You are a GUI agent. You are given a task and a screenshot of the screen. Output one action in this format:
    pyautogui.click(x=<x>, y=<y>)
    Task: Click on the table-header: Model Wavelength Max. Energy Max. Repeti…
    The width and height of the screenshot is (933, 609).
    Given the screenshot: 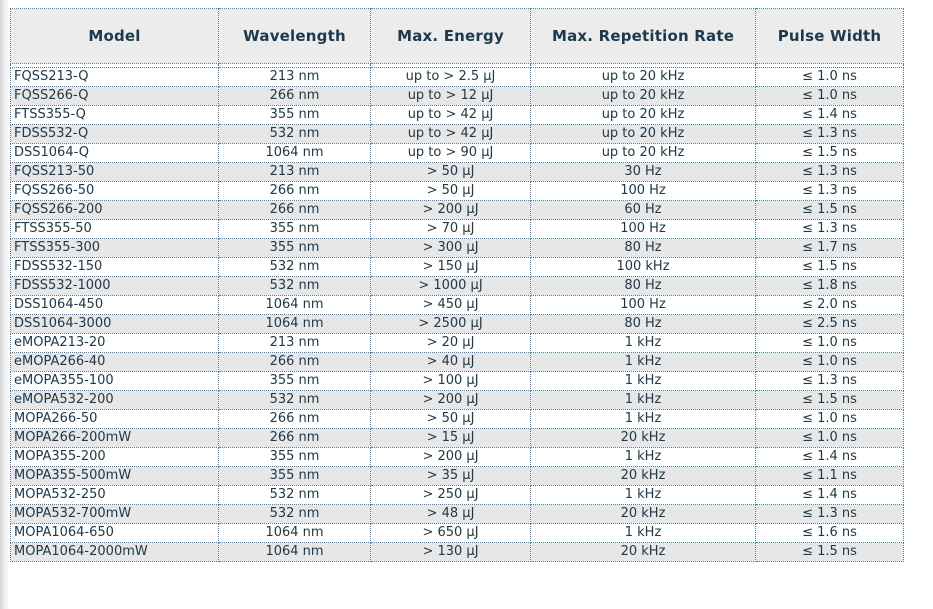 What is the action you would take?
    pyautogui.click(x=457, y=38)
    